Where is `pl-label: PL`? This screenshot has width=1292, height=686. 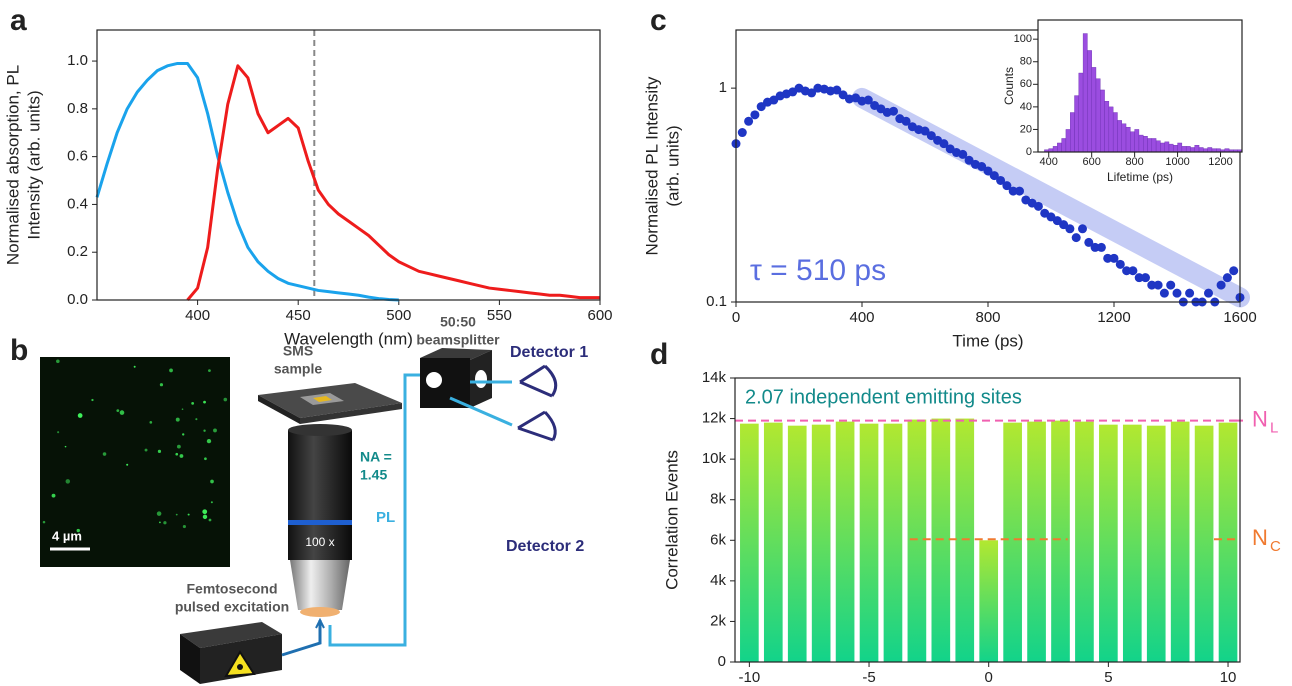
pl-label: PL is located at coordinates (385, 517).